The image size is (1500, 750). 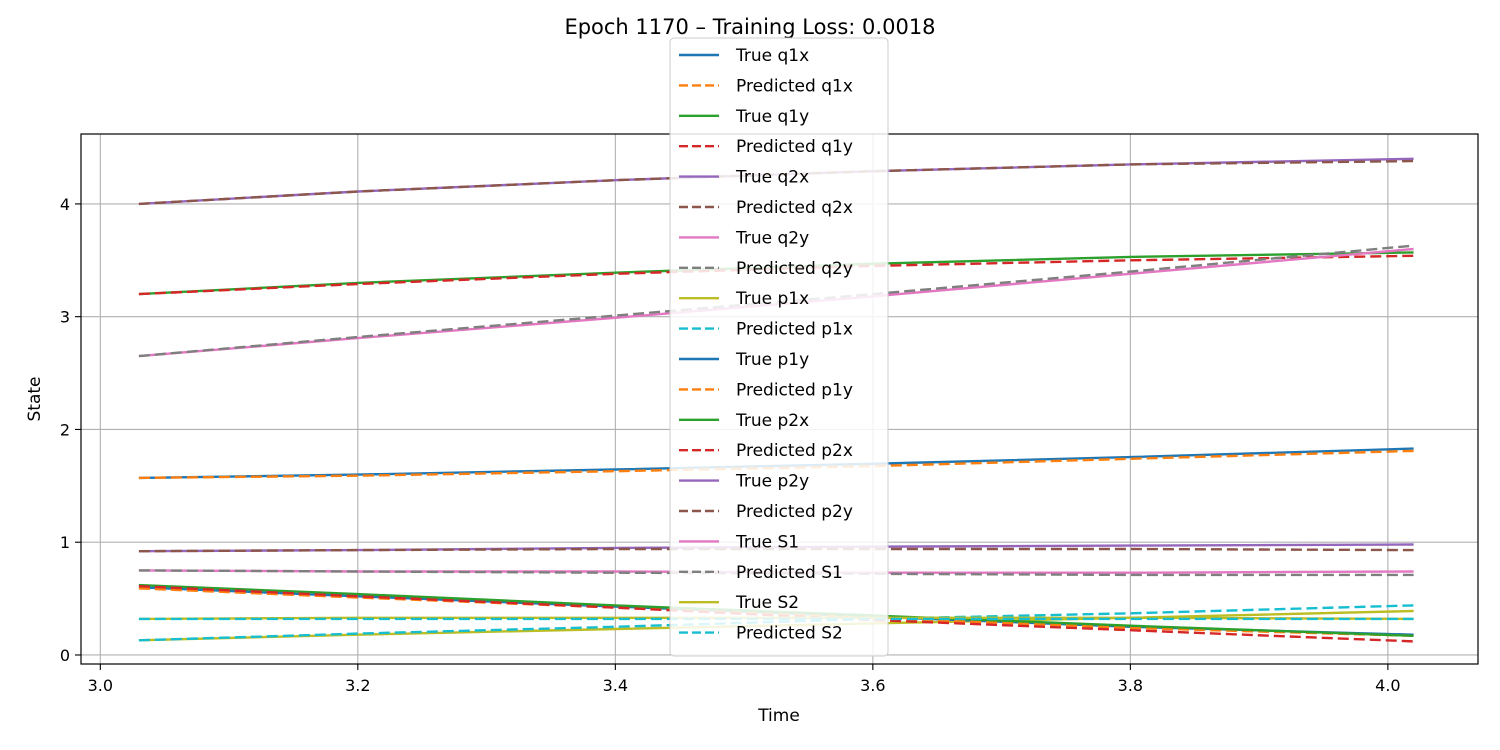 I want to click on series-line-predicted-p1y, so click(x=776, y=612).